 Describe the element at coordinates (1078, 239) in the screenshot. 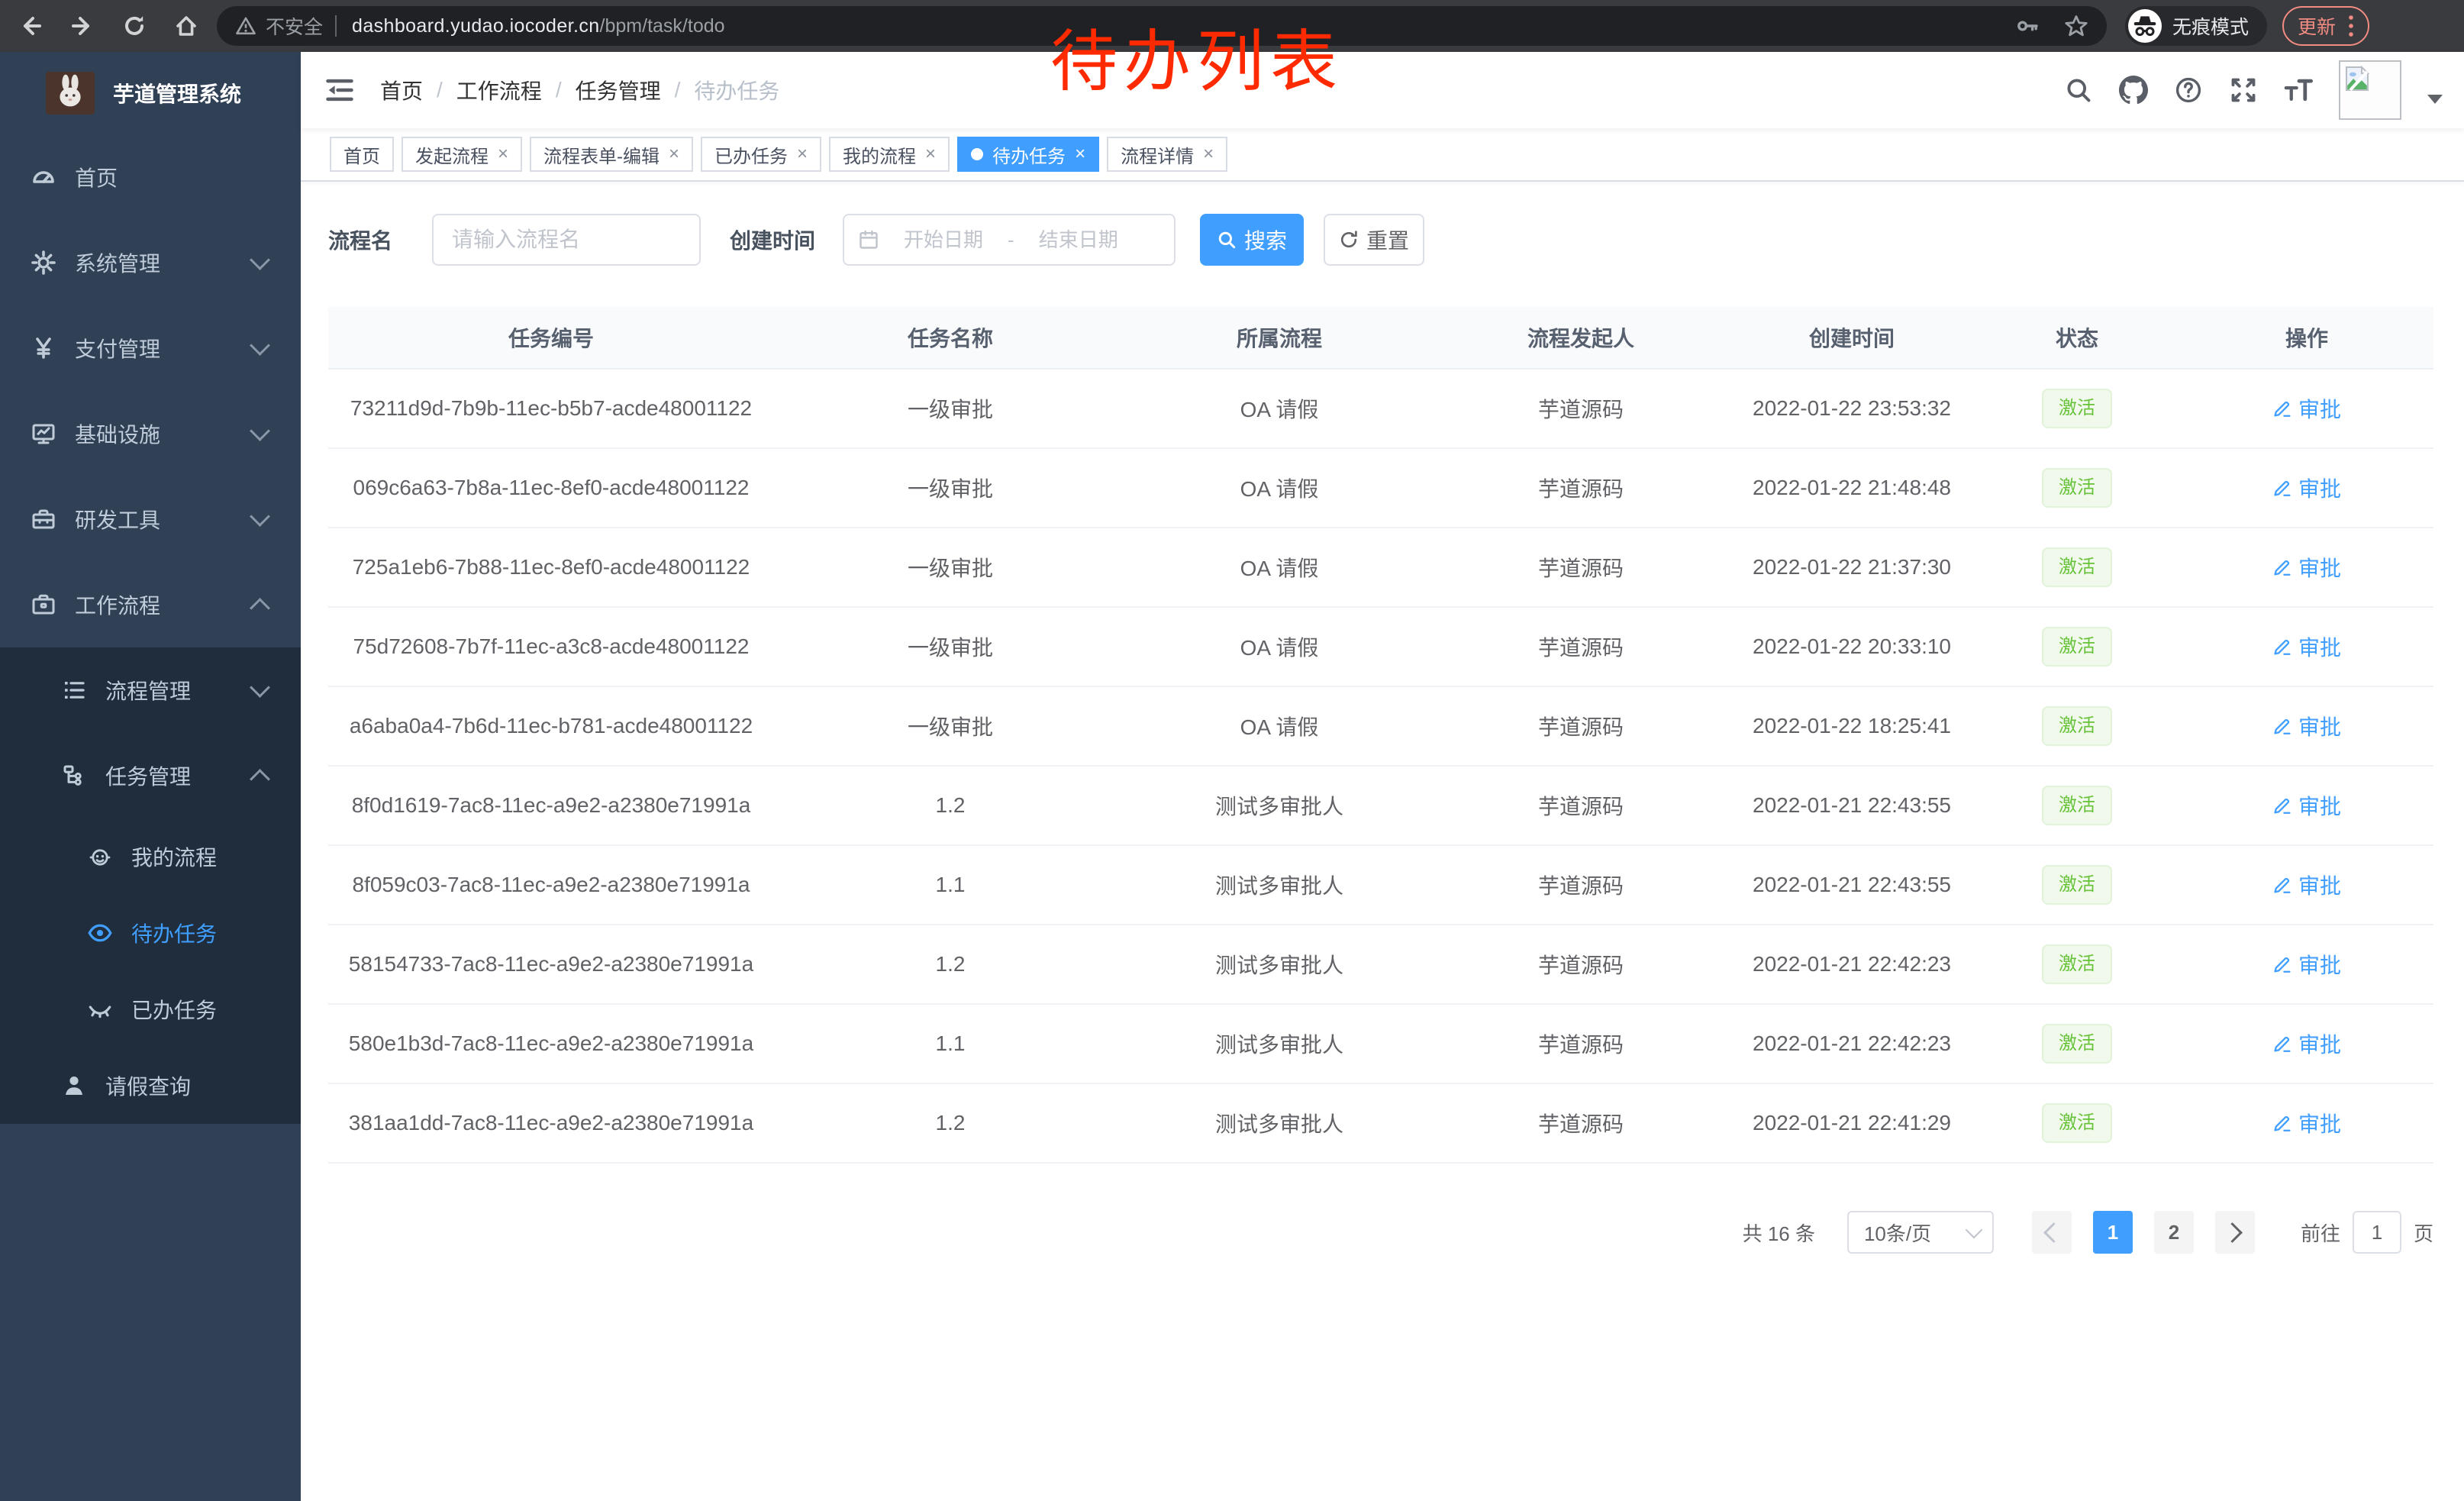

I see `end-date-input` at that location.